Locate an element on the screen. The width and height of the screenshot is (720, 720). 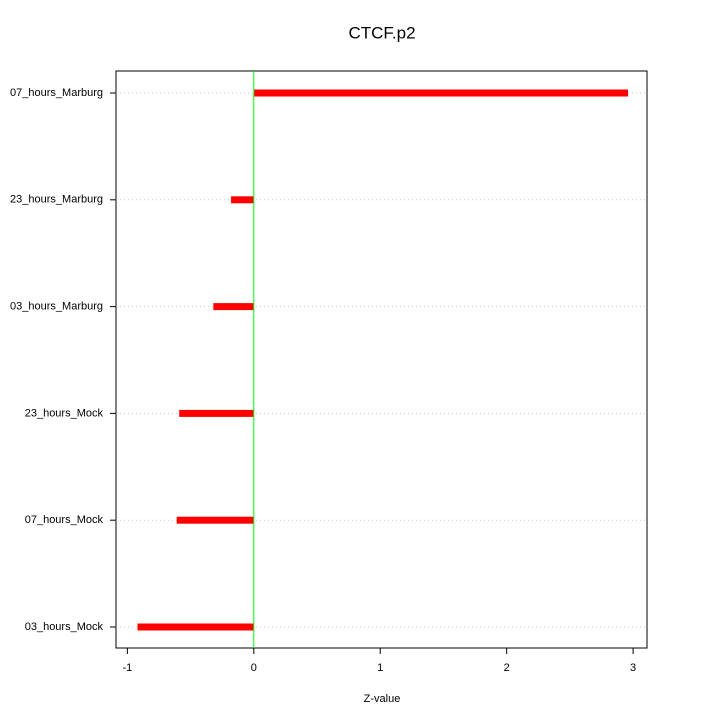
x-tick-label: 0 is located at coordinates (254, 668).